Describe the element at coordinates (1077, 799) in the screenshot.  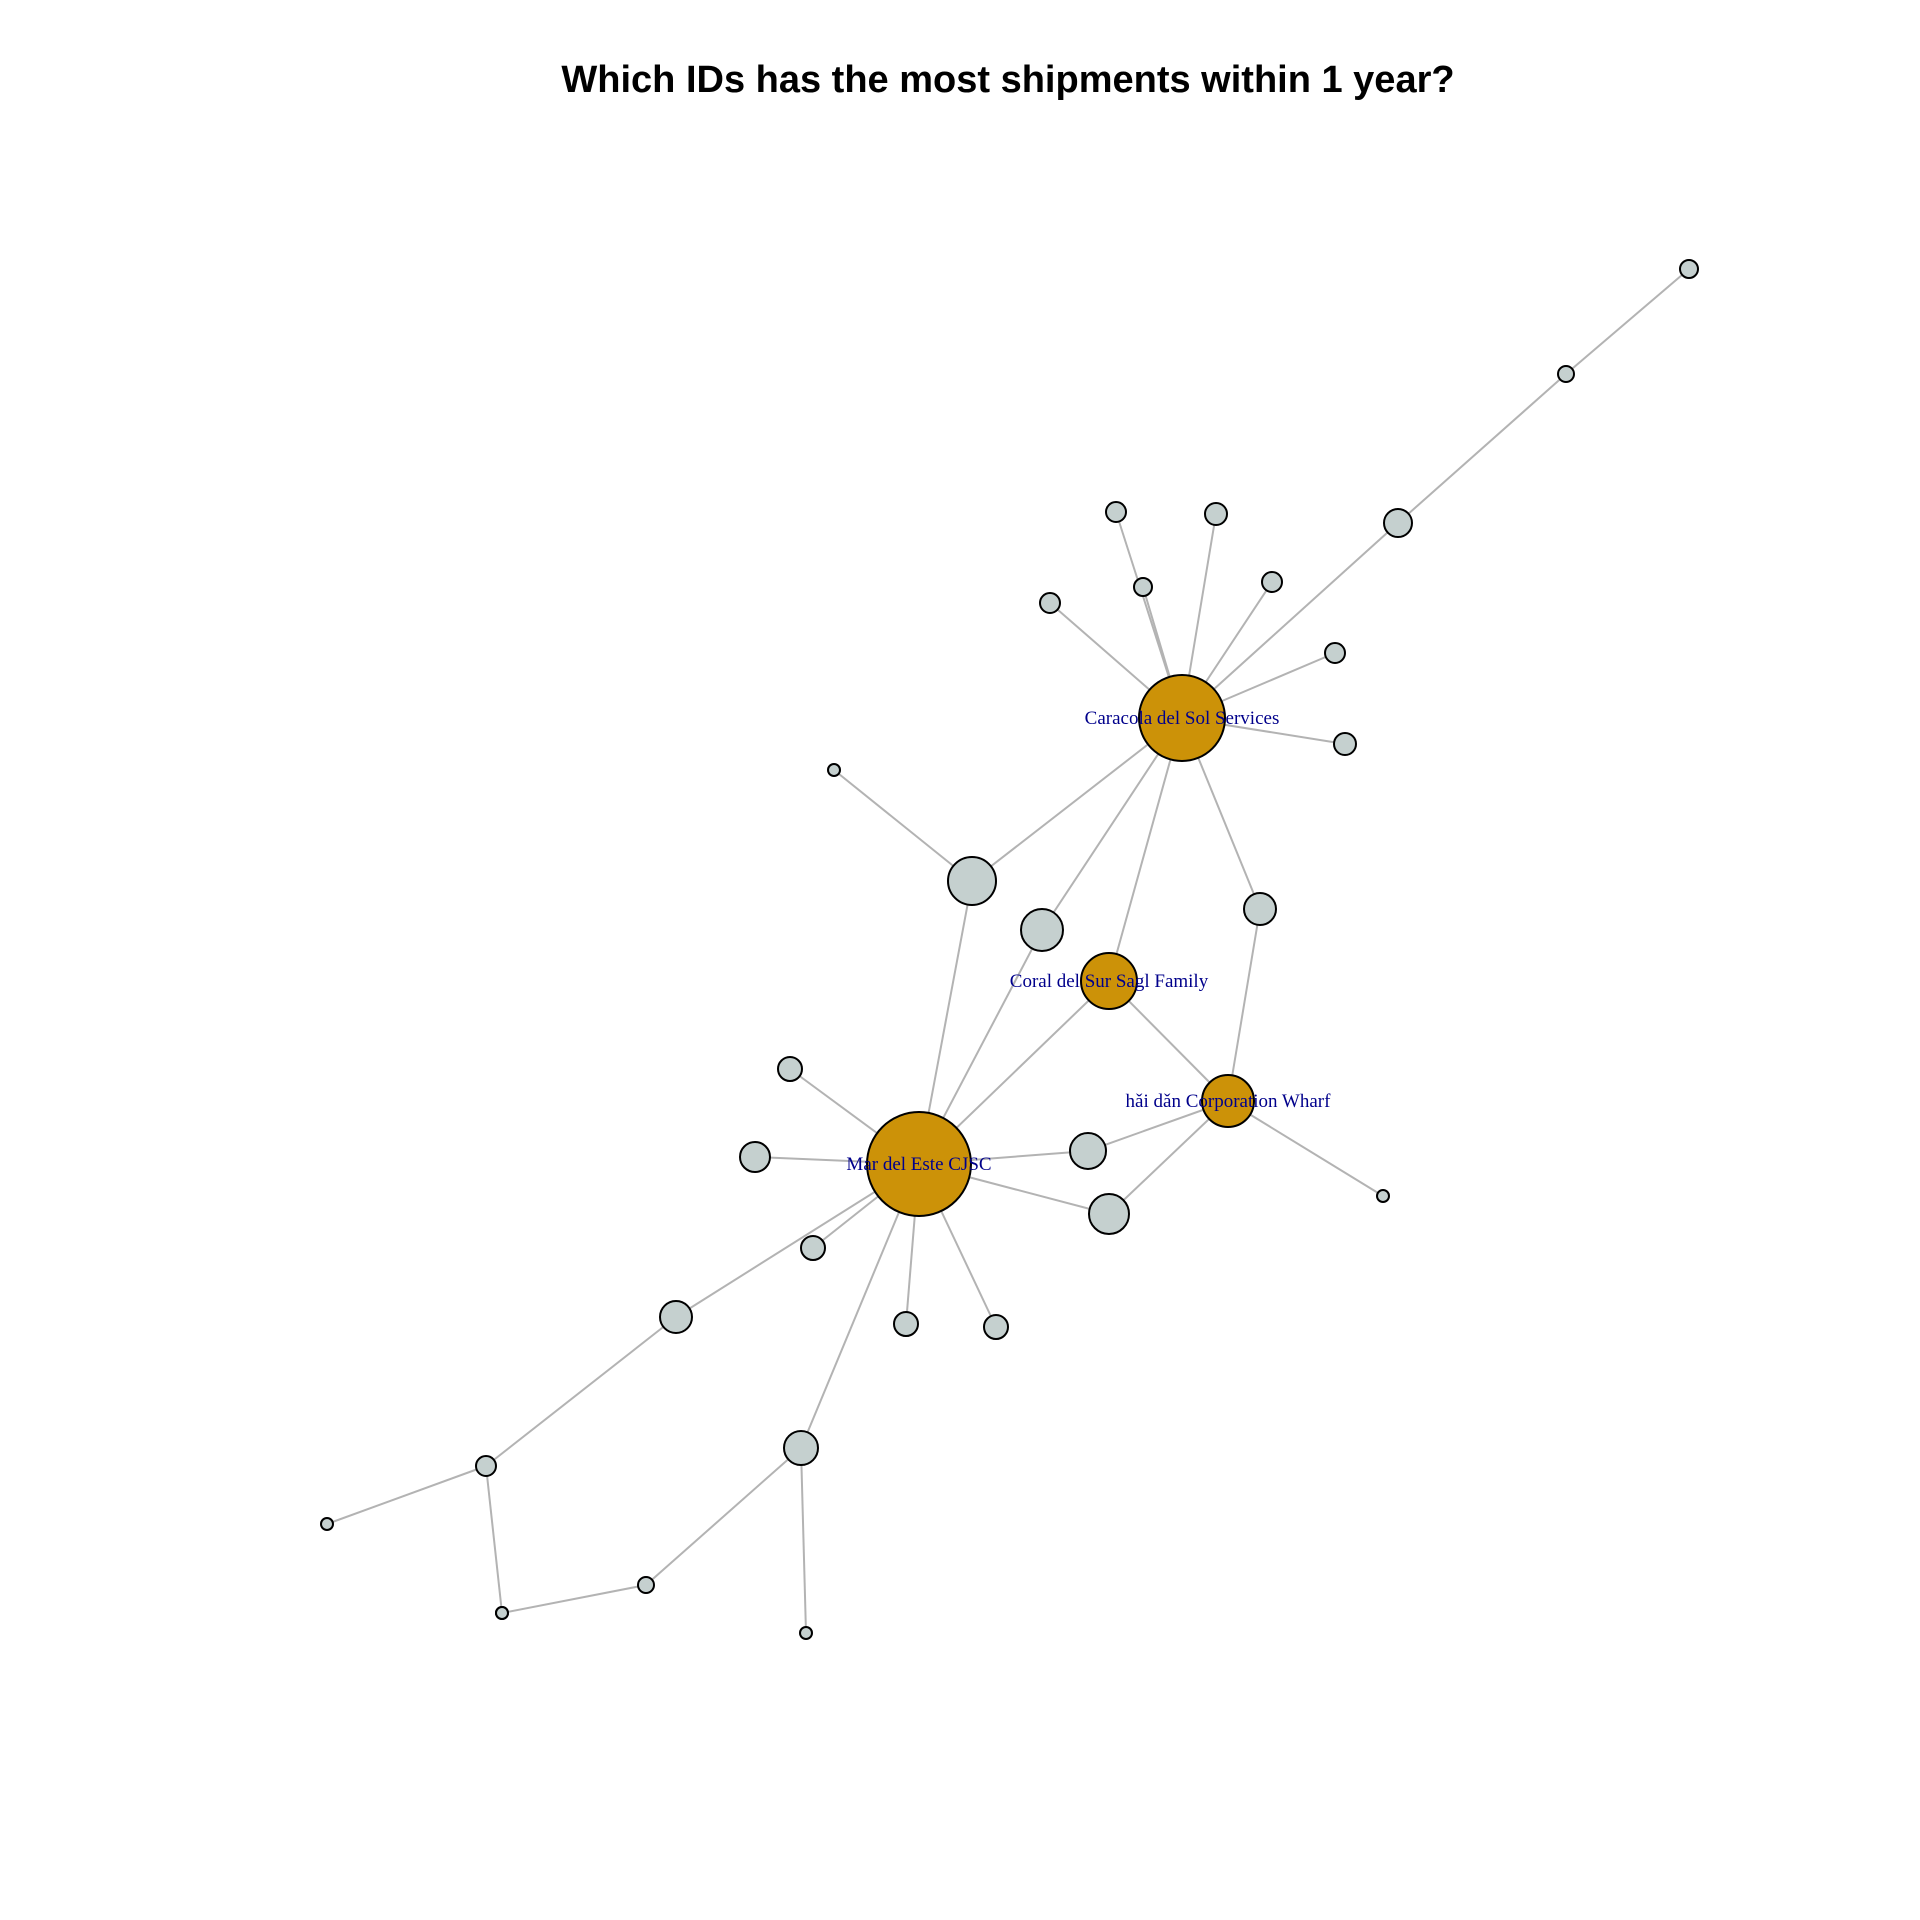
I see `edge-caracola-n12` at that location.